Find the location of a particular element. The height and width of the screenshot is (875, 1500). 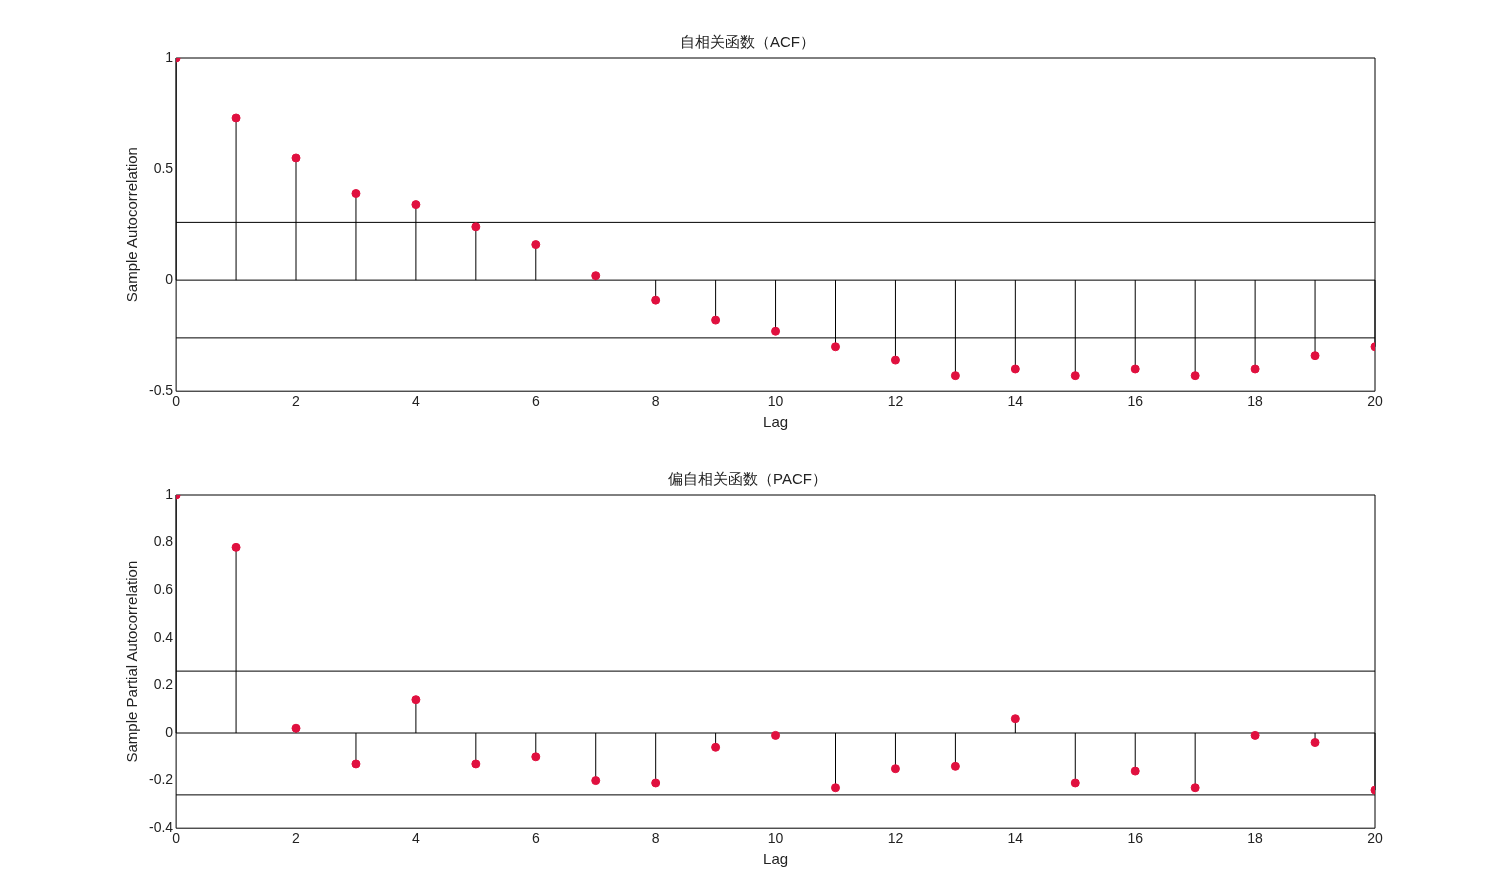

chart-title: 自相关函数（ACF） is located at coordinates (747, 42).